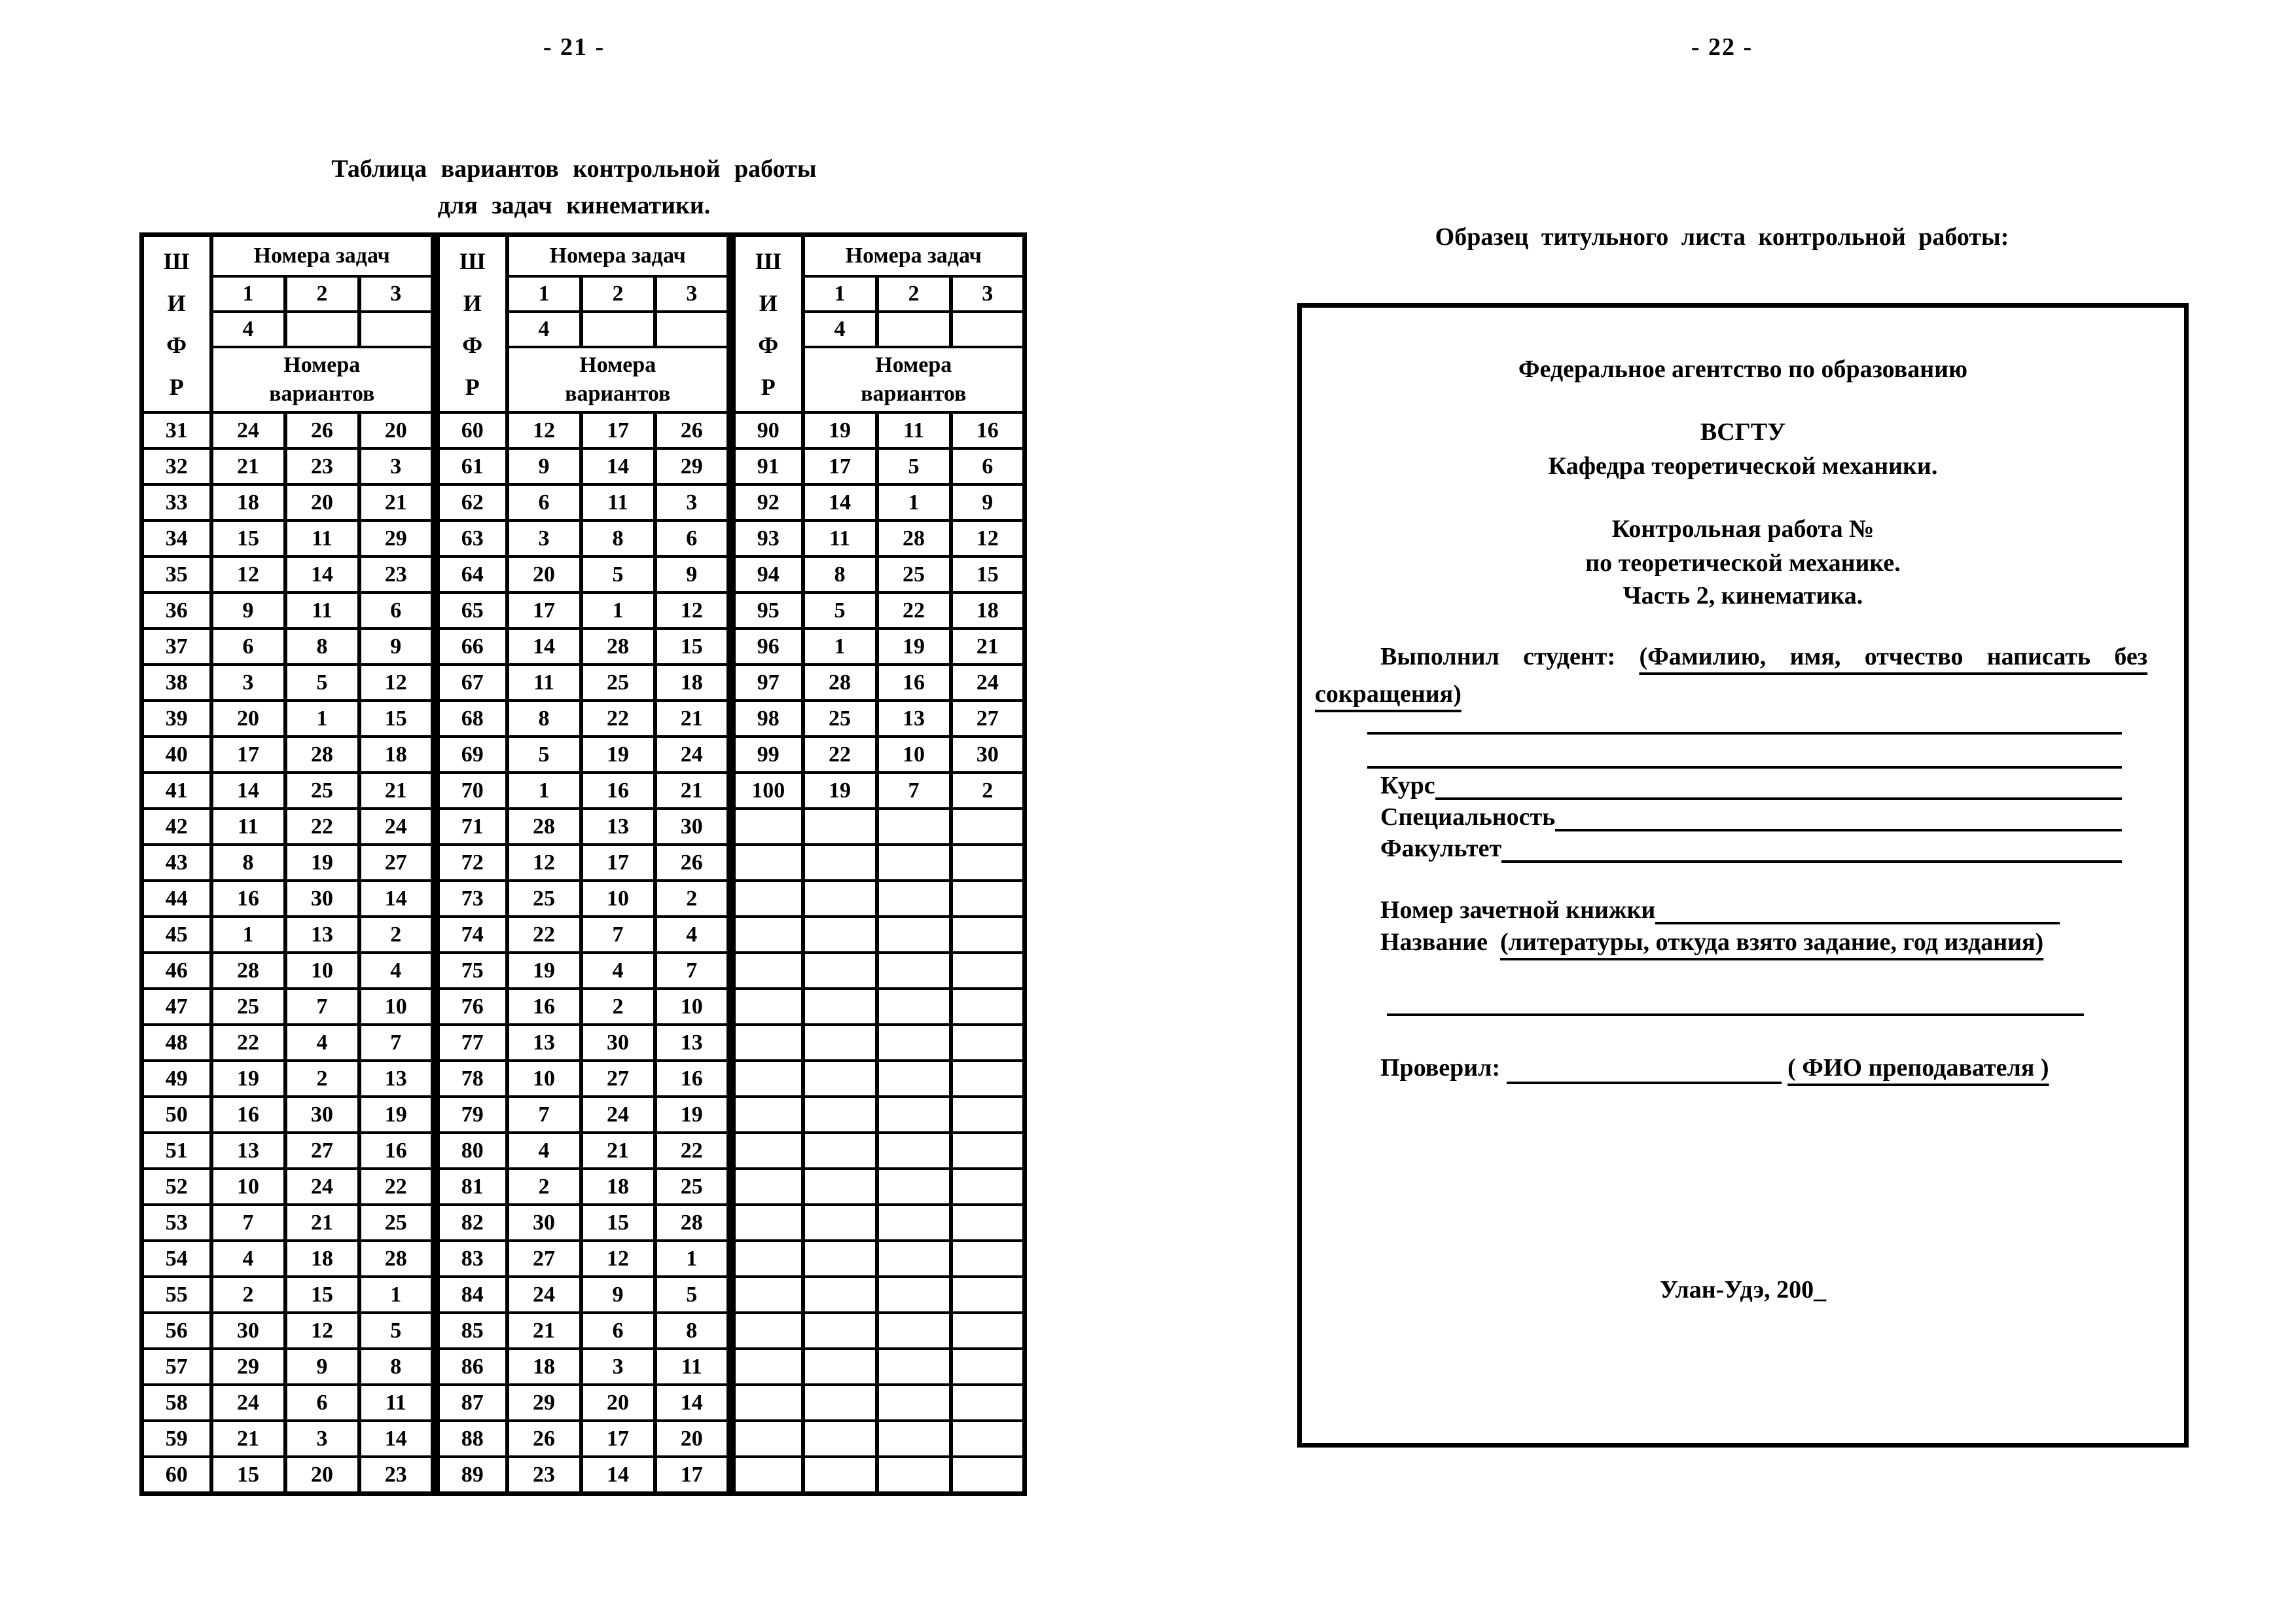 This screenshot has height=1623, width=2296. I want to click on variant-cell: 26, so click(692, 430).